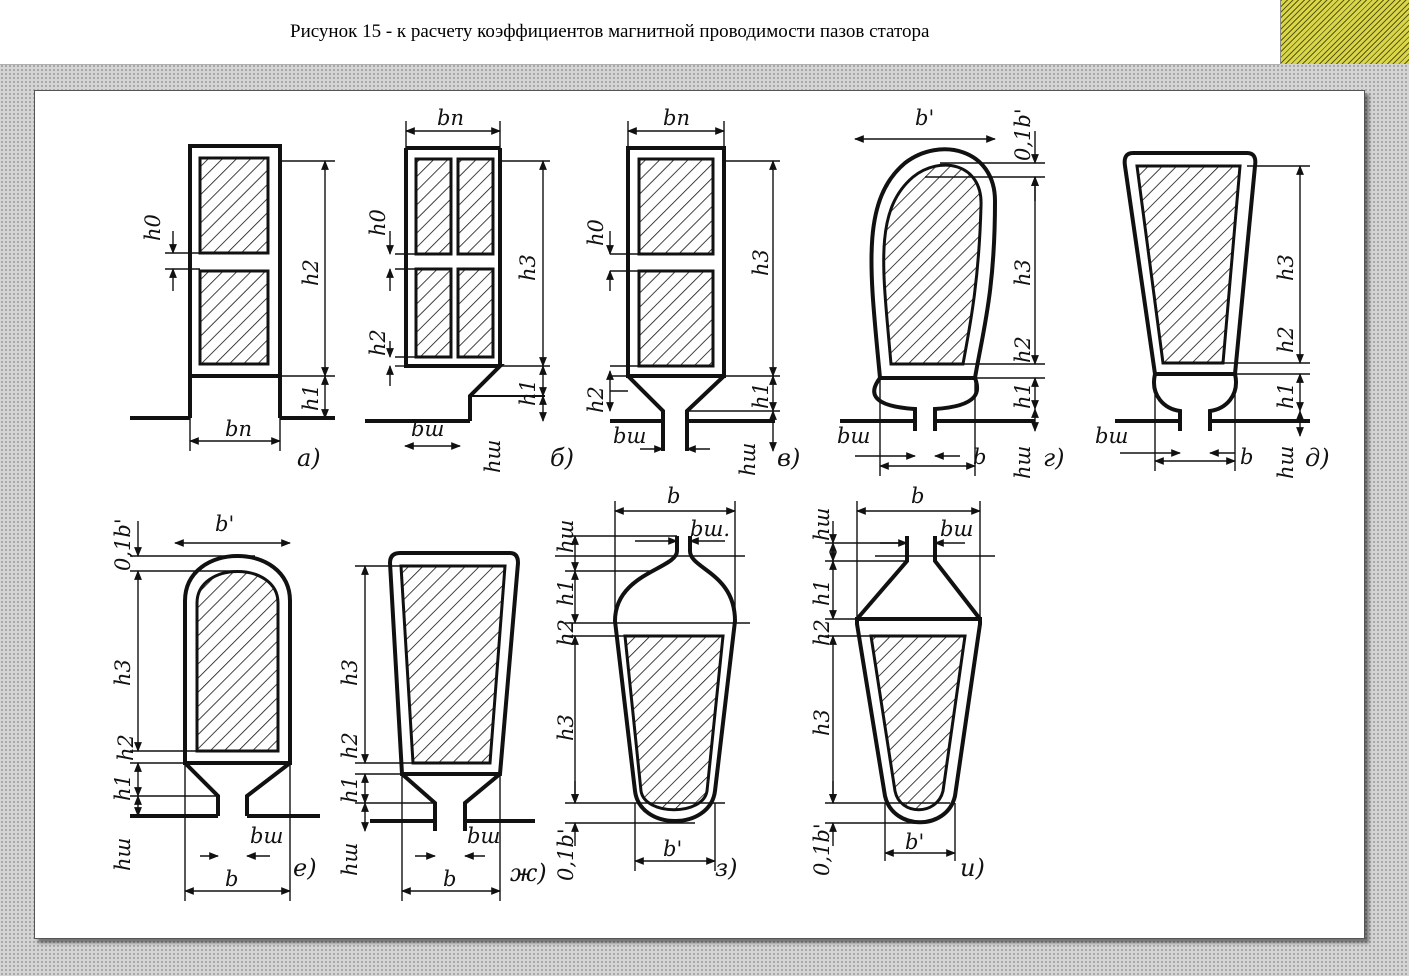 The height and width of the screenshot is (976, 1409). Describe the element at coordinates (956, 529) in the screenshot. I see `label-i-bsh: bш` at that location.